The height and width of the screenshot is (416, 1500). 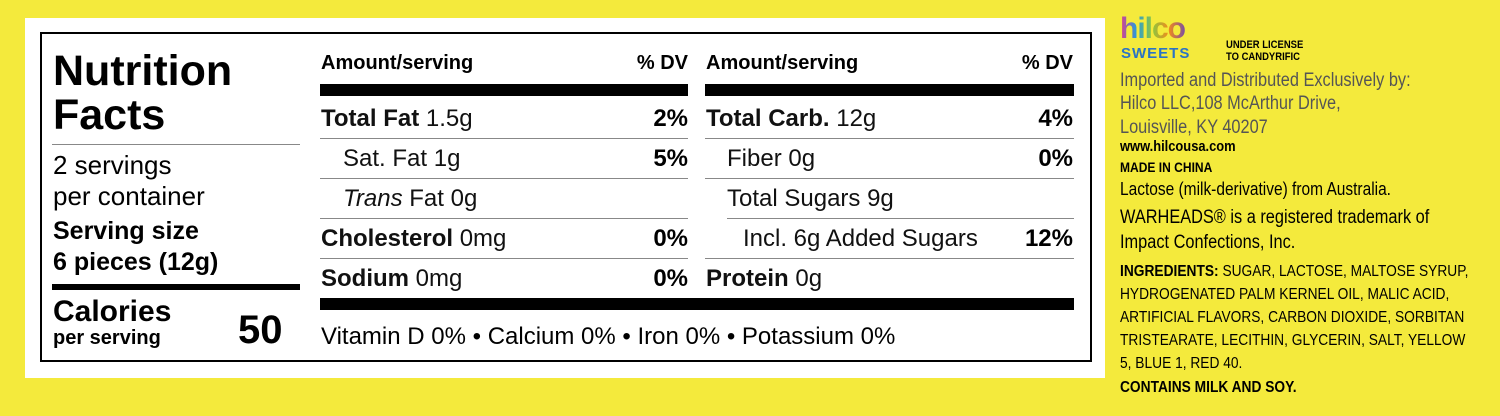 I want to click on nutrient-amount: 9g, so click(x=880, y=198).